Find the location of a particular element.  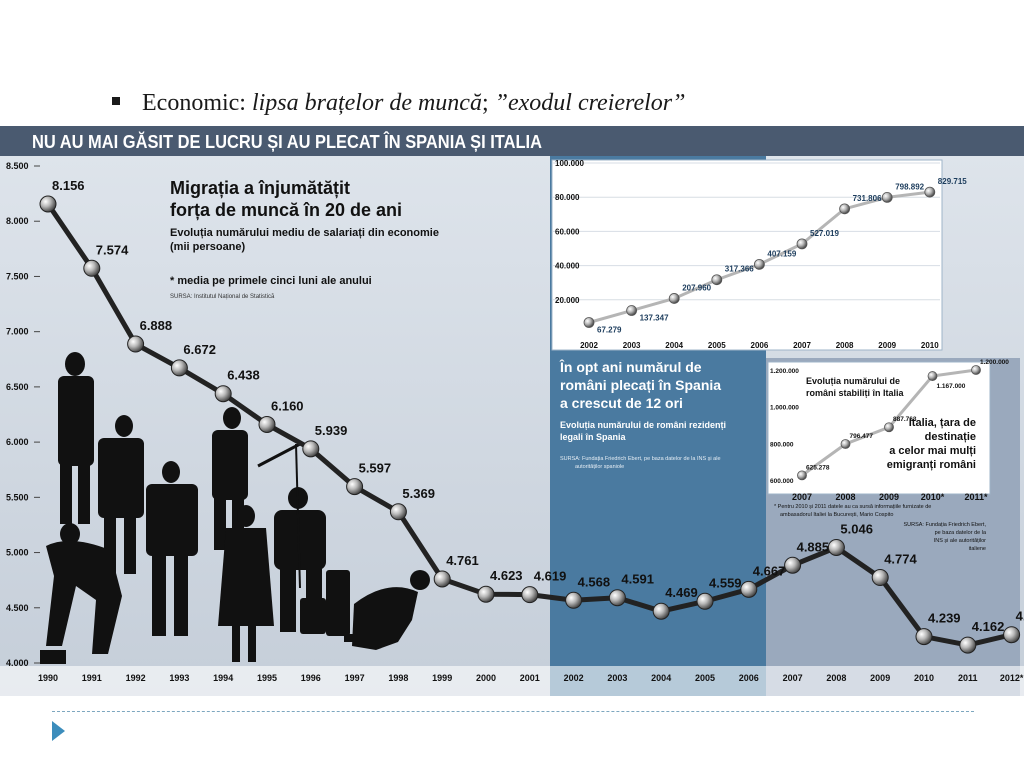

spain-x-tick-label: 2010 is located at coordinates (930, 345).